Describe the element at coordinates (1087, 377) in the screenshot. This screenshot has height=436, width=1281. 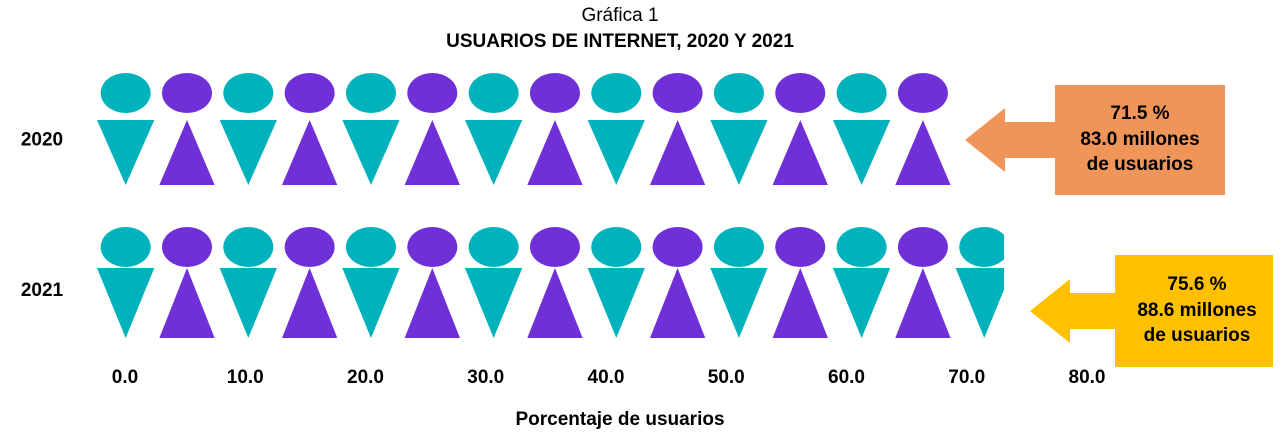
I see `x-tick-label: 80.0` at that location.